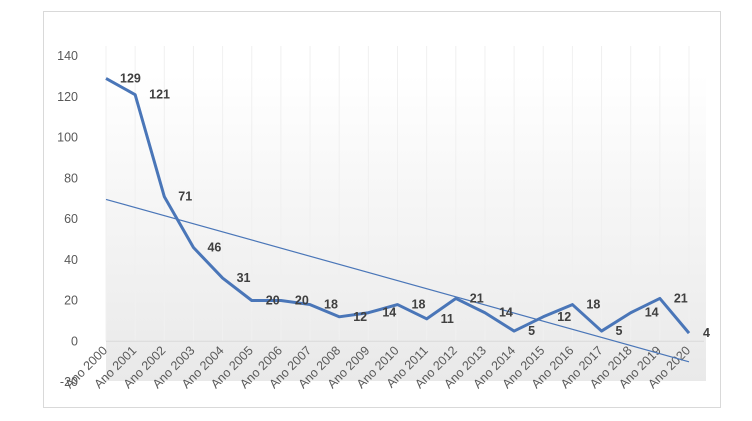 This screenshot has height=421, width=752. Describe the element at coordinates (706, 333) in the screenshot. I see `data-label: 4` at that location.